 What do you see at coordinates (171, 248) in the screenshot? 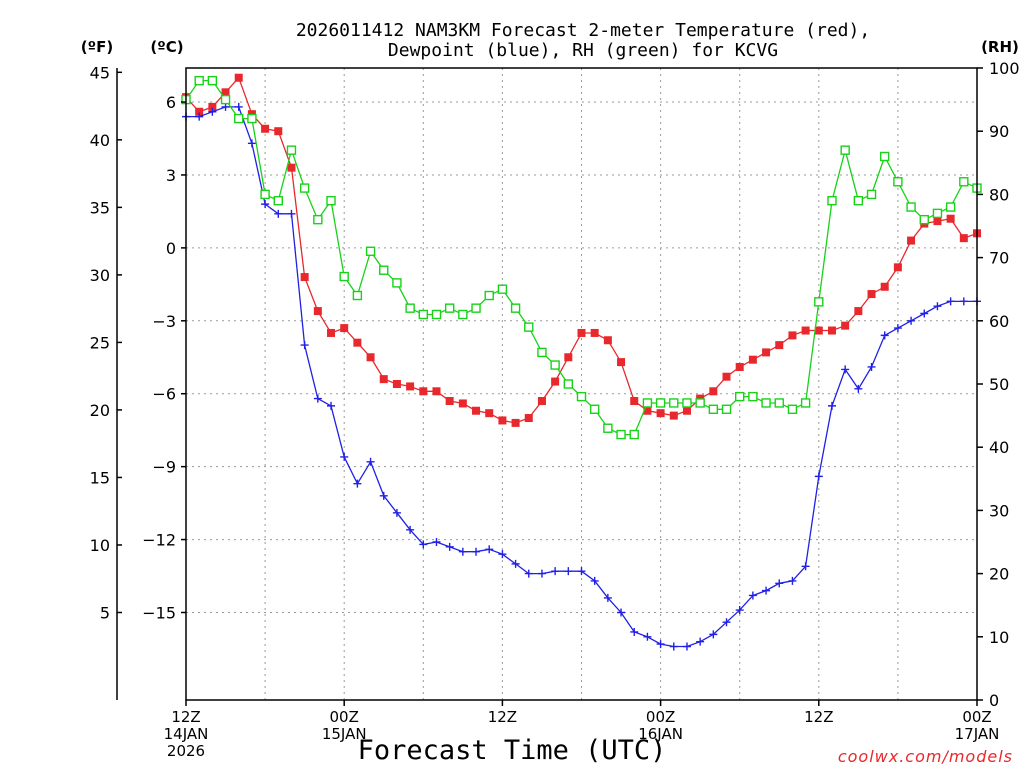
I see `celsius-tick-label: 0` at bounding box center [171, 248].